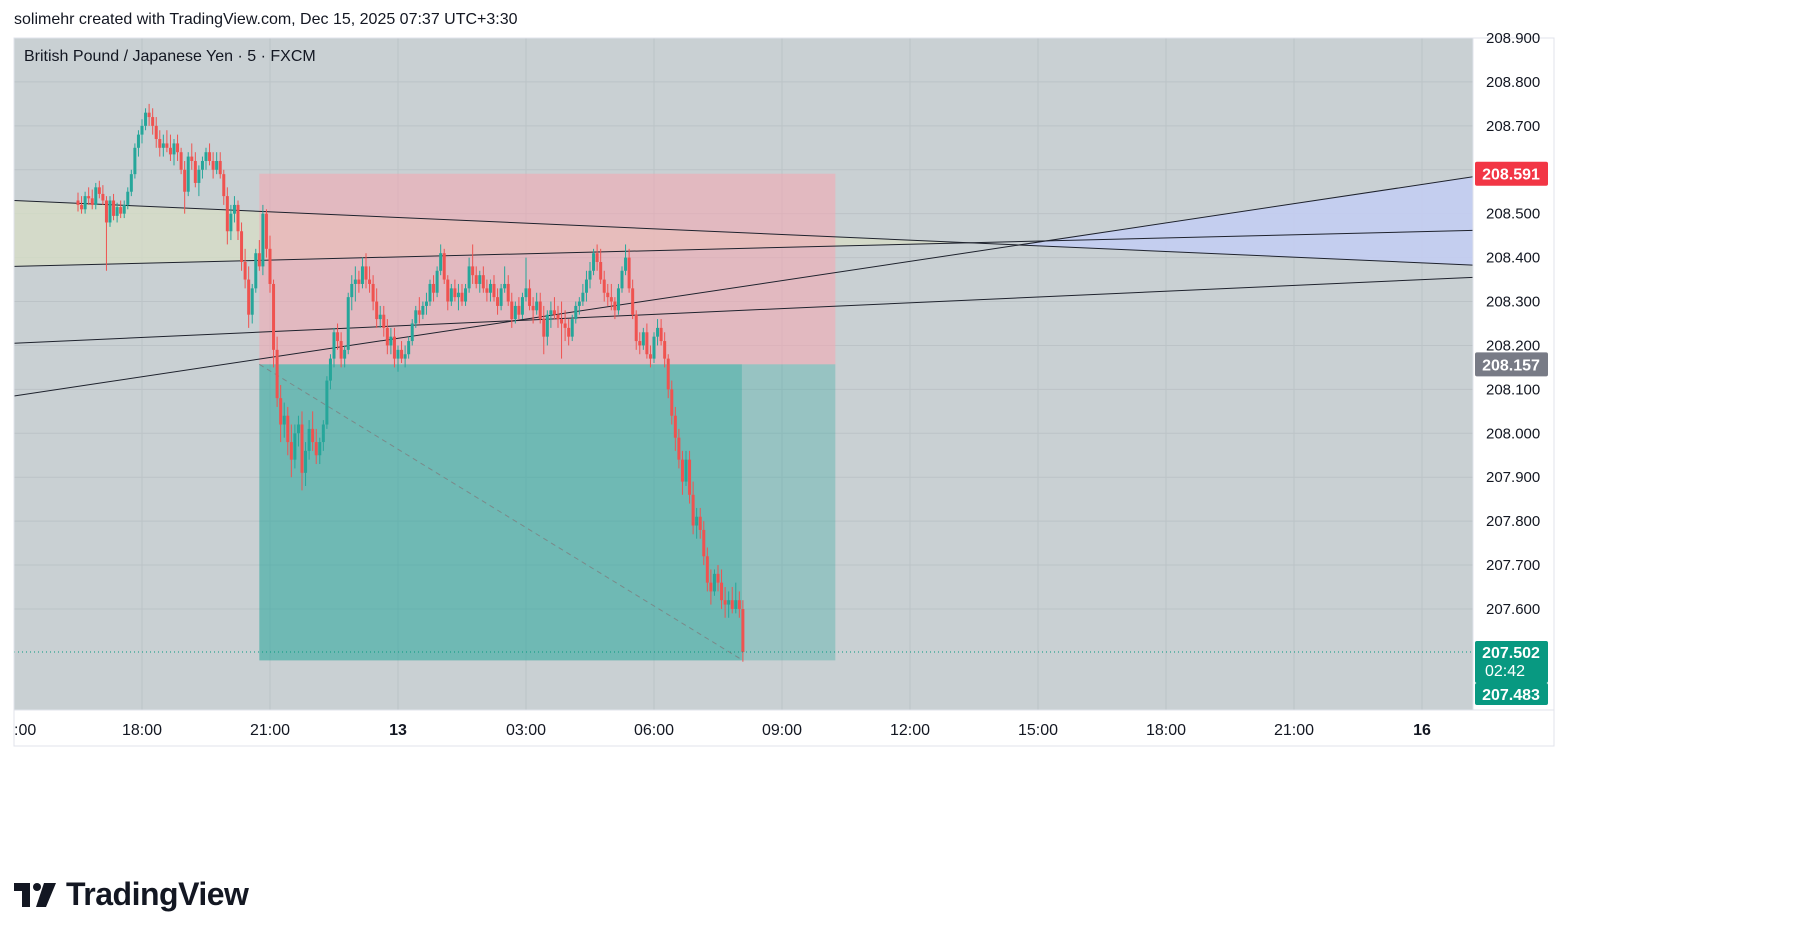  What do you see at coordinates (526, 730) in the screenshot?
I see `time-tick-label: 03:00` at bounding box center [526, 730].